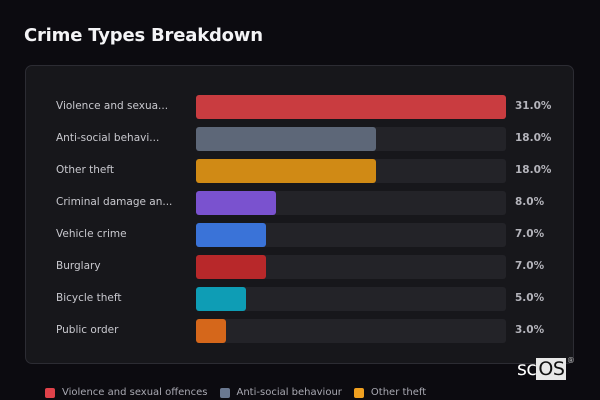 This screenshot has width=600, height=400. Describe the element at coordinates (530, 298) in the screenshot. I see `value-label: 5.0%` at that location.